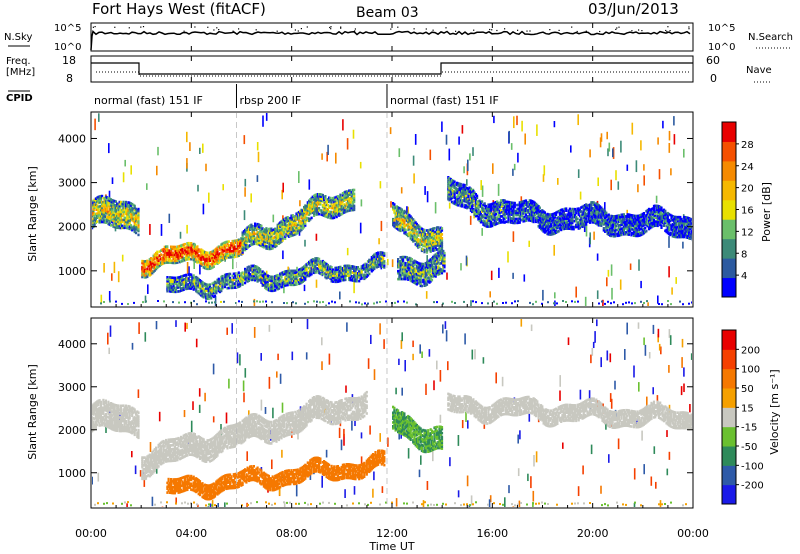 Image resolution: width=800 pixels, height=554 pixels. I want to click on freq-tick-top: 18, so click(69, 60).